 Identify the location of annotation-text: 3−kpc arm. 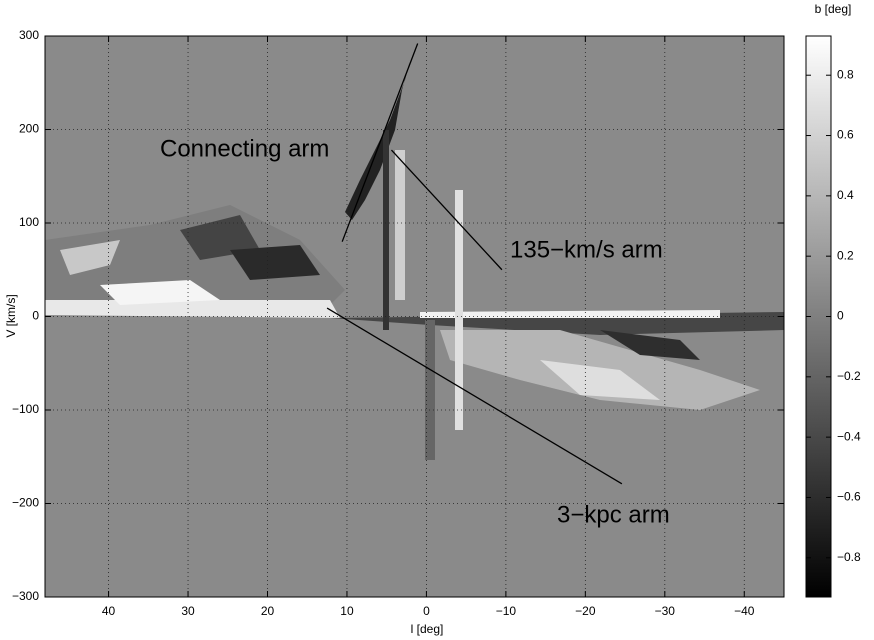
(613, 514).